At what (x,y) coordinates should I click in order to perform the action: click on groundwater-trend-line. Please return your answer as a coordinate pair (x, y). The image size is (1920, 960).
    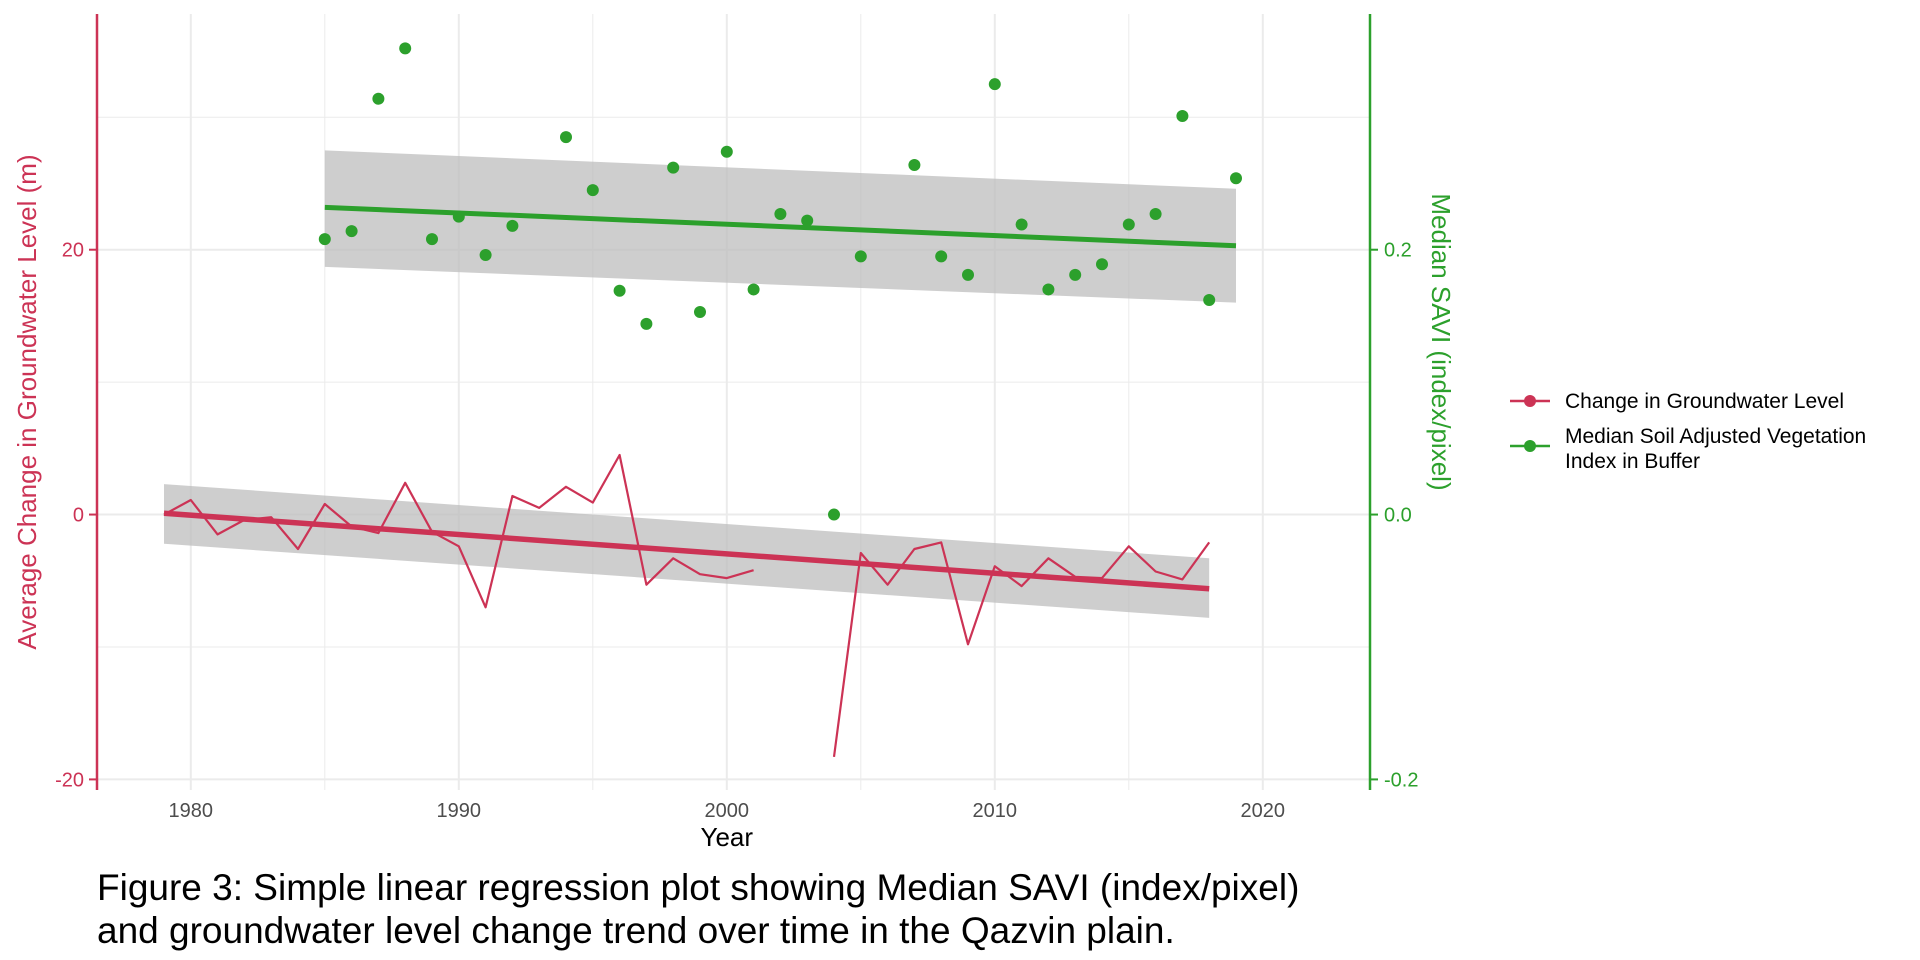
    Looking at the image, I should click on (686, 551).